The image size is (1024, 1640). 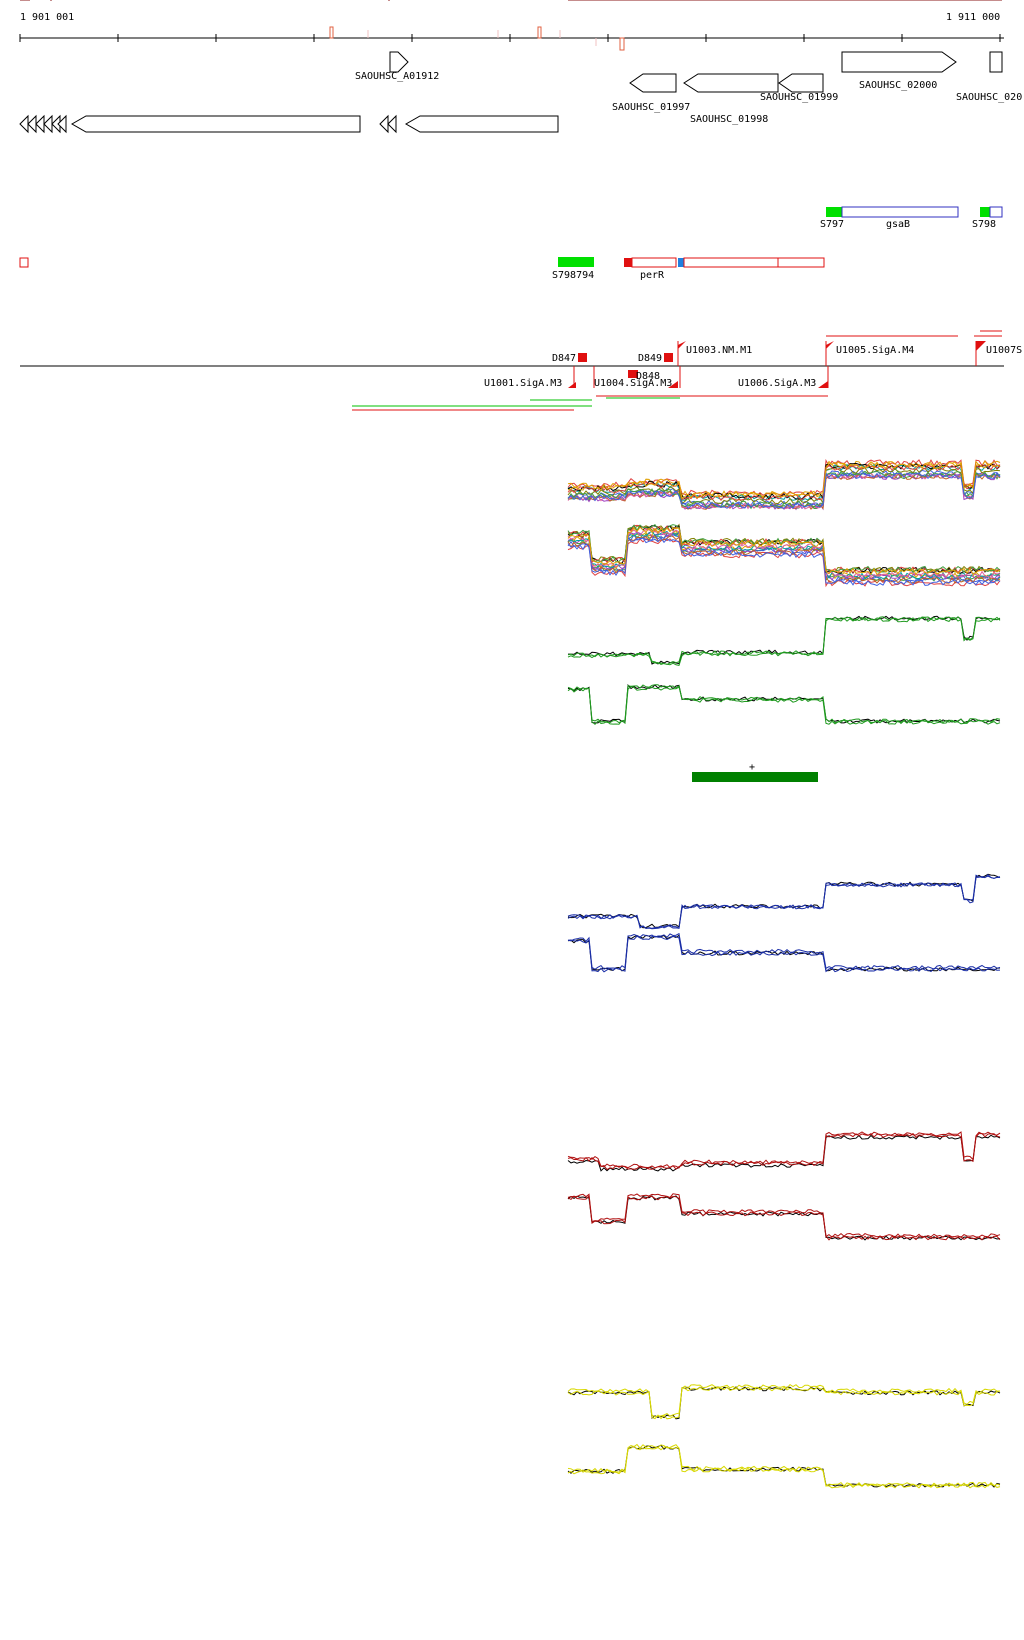 I want to click on gene-label: SAOUHSC_02000, so click(x=898, y=85).